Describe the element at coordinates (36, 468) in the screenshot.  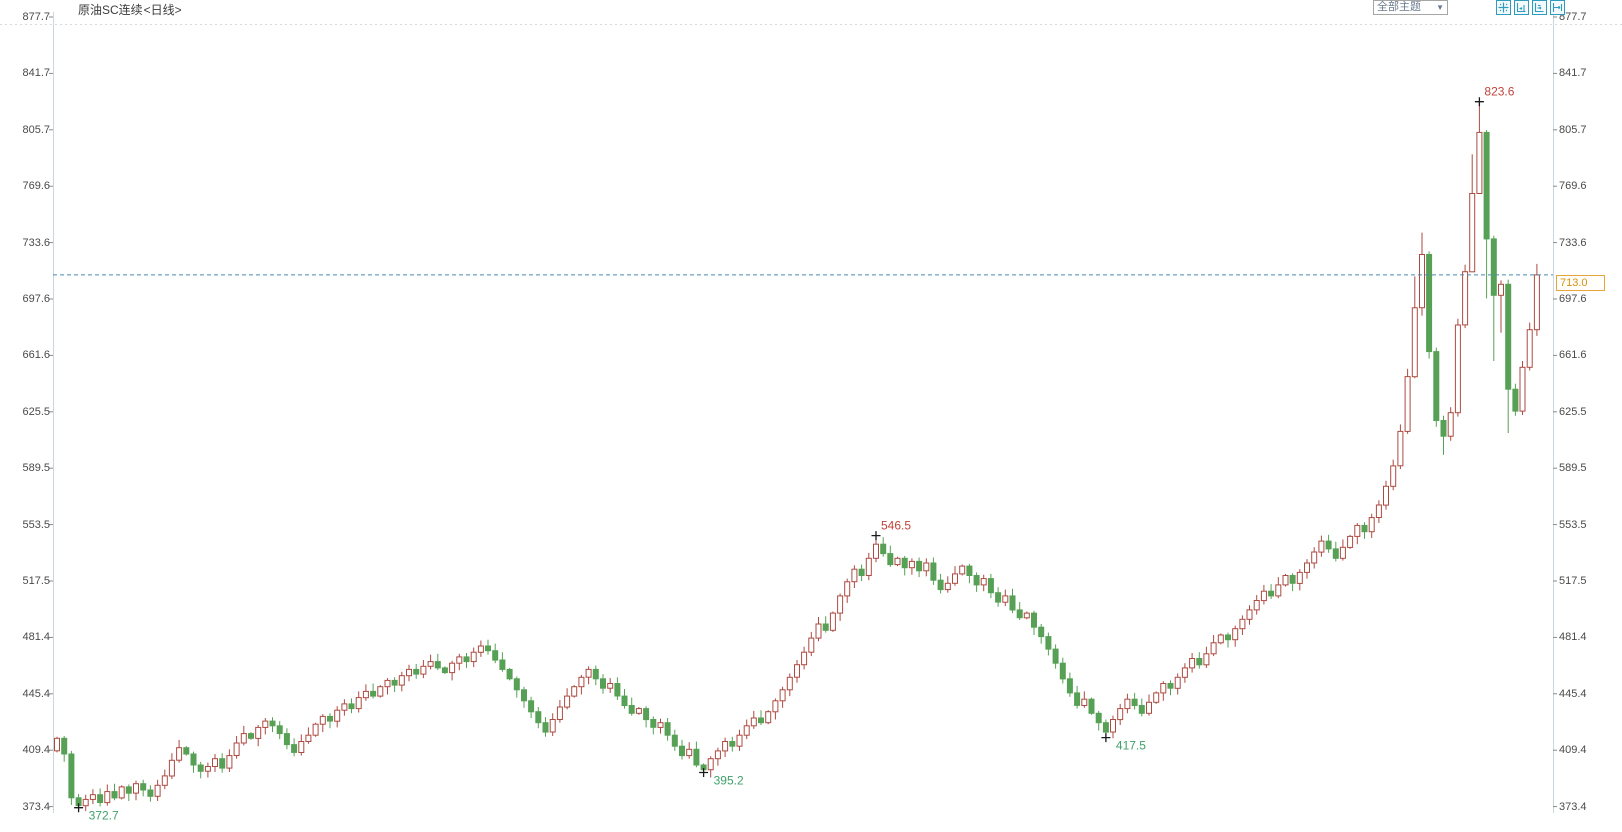
I see `y-axis-label-left: 589.5` at that location.